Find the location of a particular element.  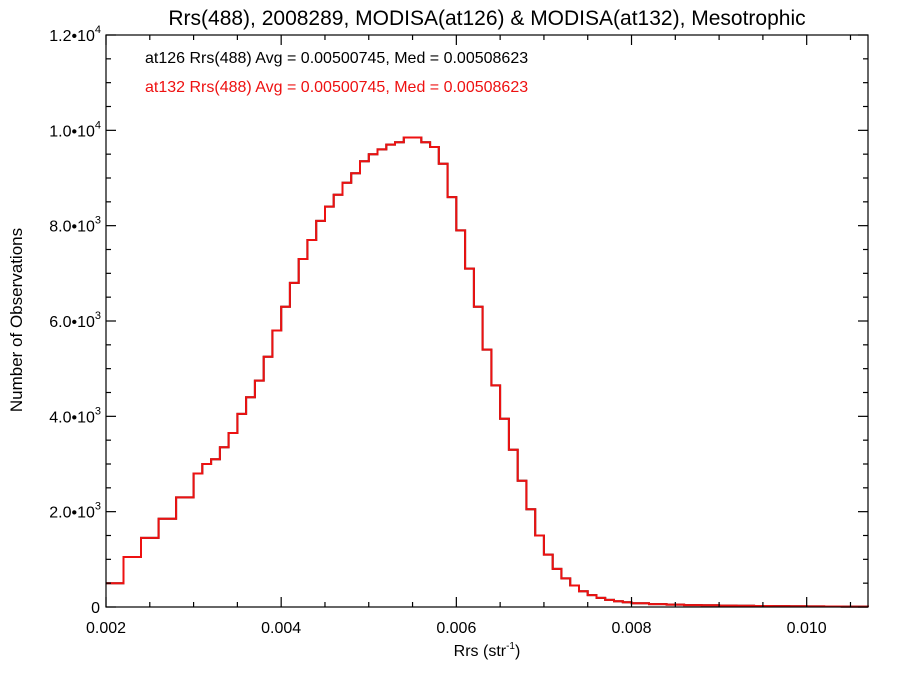

x-axis-label-main: Rrs (str is located at coordinates (480, 651).